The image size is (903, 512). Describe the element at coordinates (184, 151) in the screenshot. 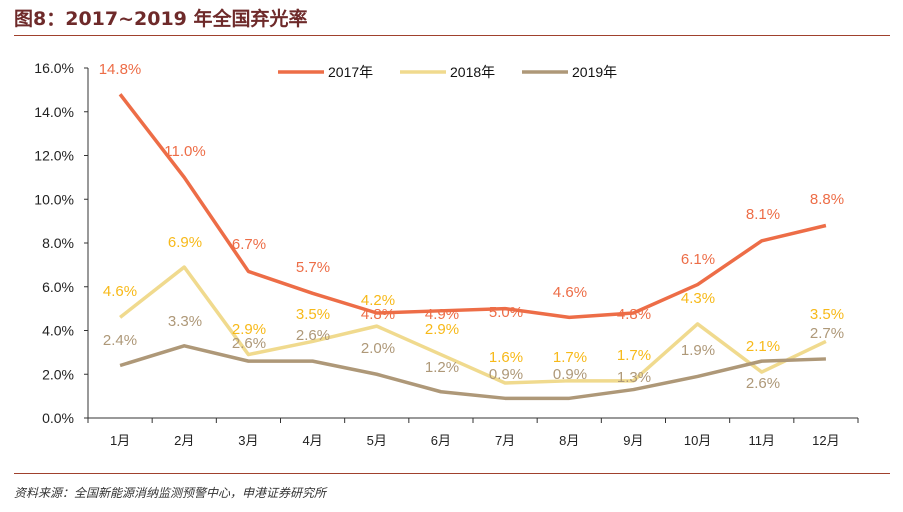

I see `data-label: 11.0%` at that location.